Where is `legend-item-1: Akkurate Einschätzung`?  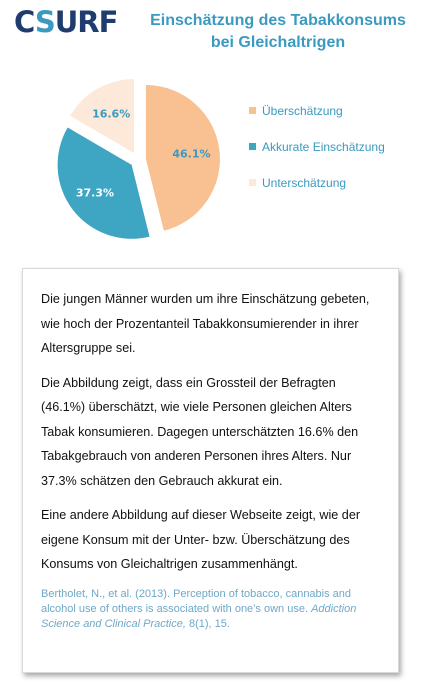
legend-item-1: Akkurate Einschätzung is located at coordinates (317, 146).